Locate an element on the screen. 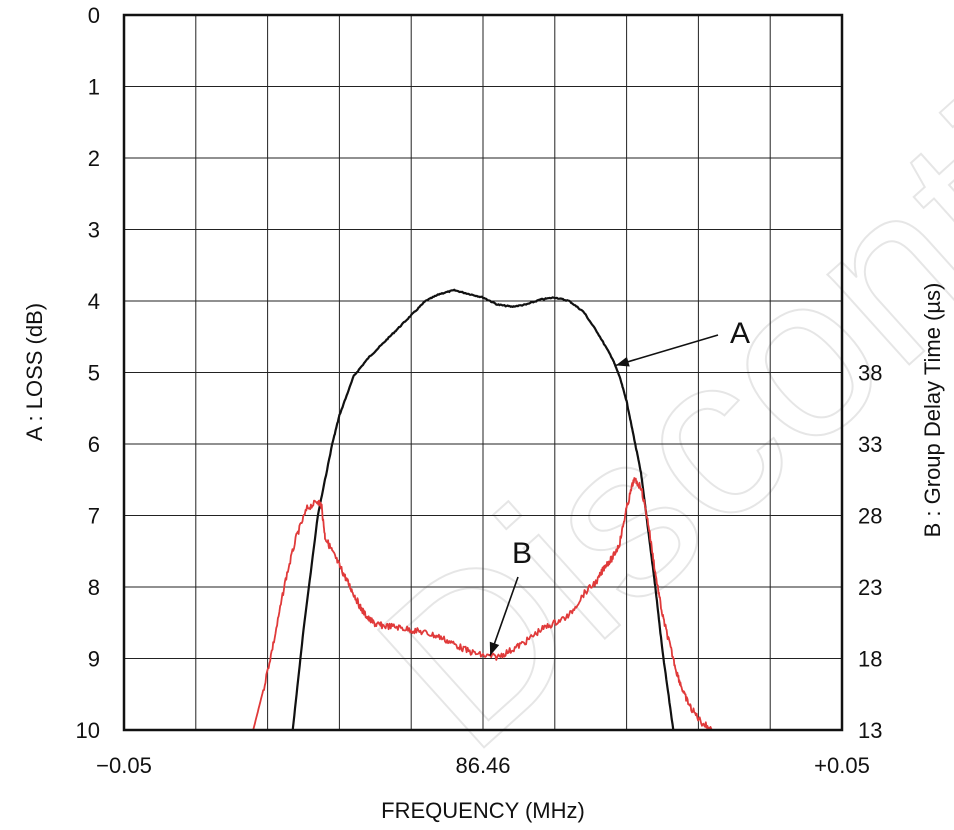  left-tick-label: 8 is located at coordinates (94, 587).